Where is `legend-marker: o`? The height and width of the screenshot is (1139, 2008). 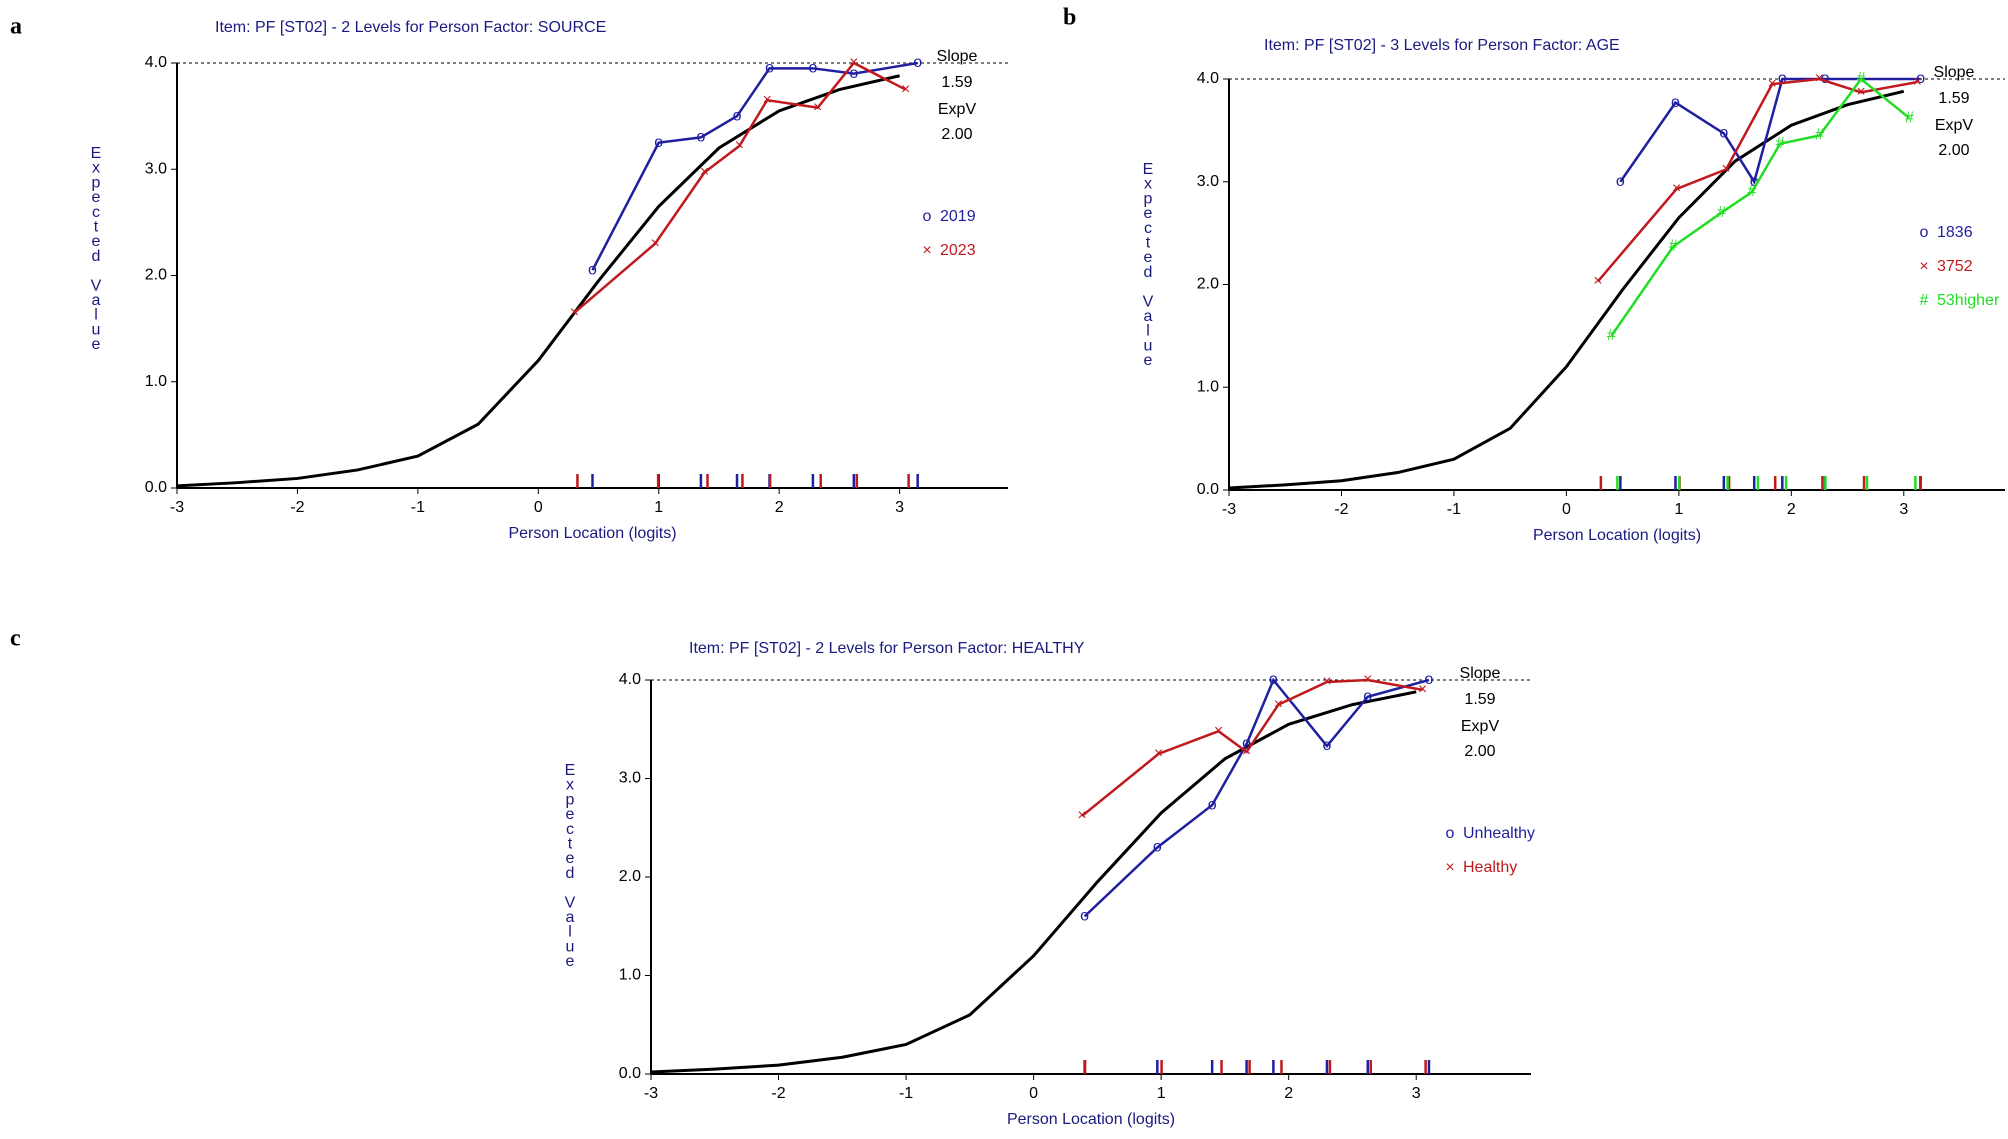
legend-marker: o is located at coordinates (927, 216).